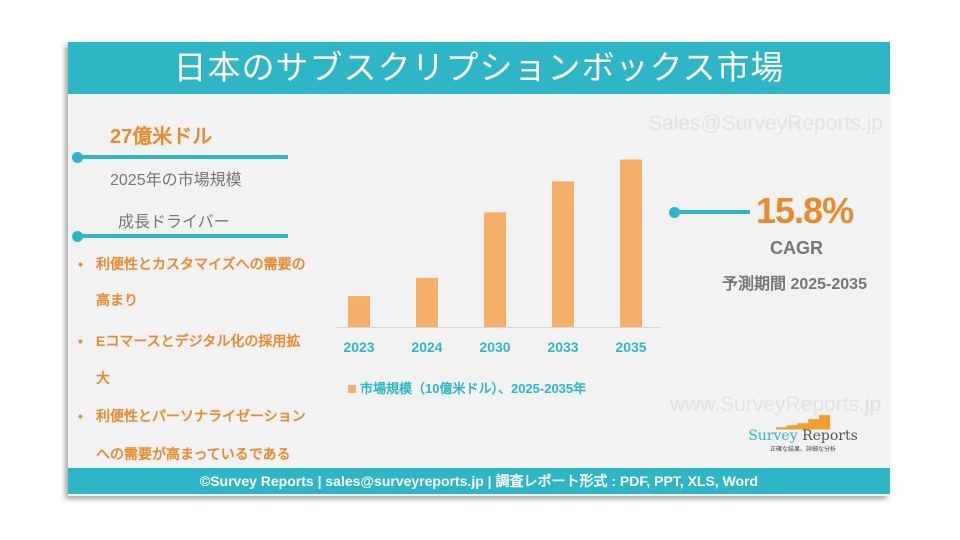 This screenshot has height=540, width=960. I want to click on driver-item-line1: 利便性とパーソナライゼーション, so click(201, 416).